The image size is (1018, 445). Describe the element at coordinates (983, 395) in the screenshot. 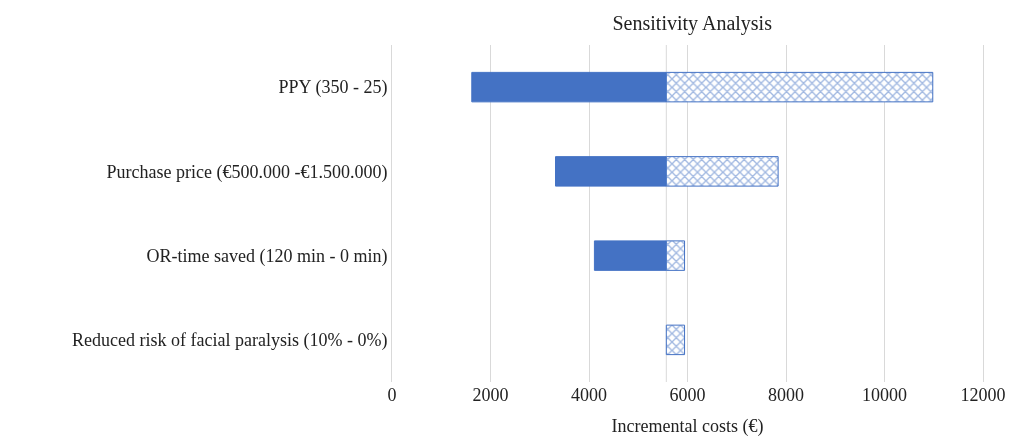

I see `x-tick-label: 12000` at that location.